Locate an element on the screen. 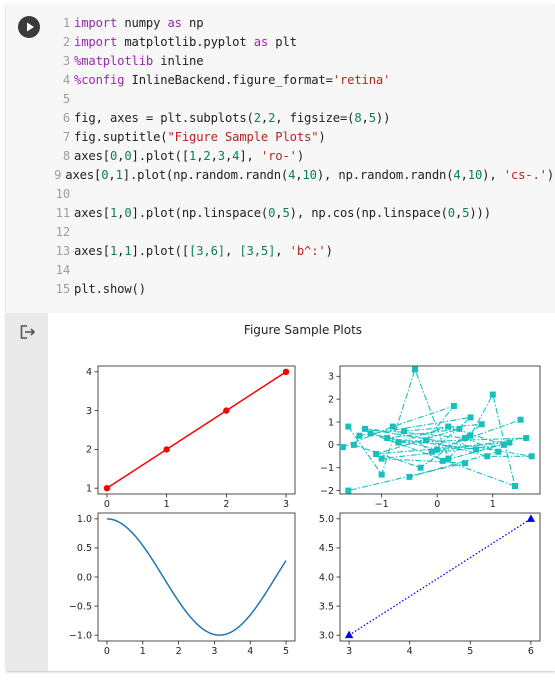  code-line: 8 axes[0, 0].plot([1, 2, 3, 4], 'ro-') is located at coordinates (304, 156).